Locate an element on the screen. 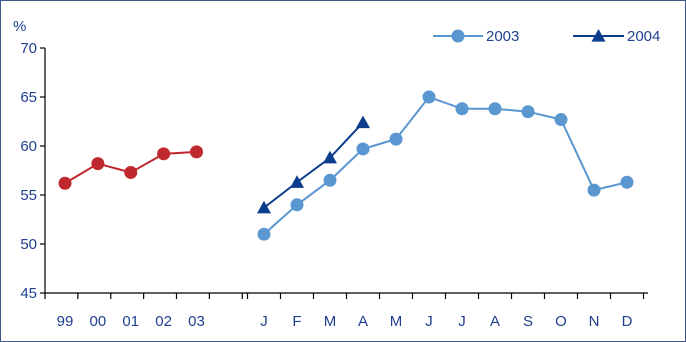  series-2004-line is located at coordinates (313, 165).